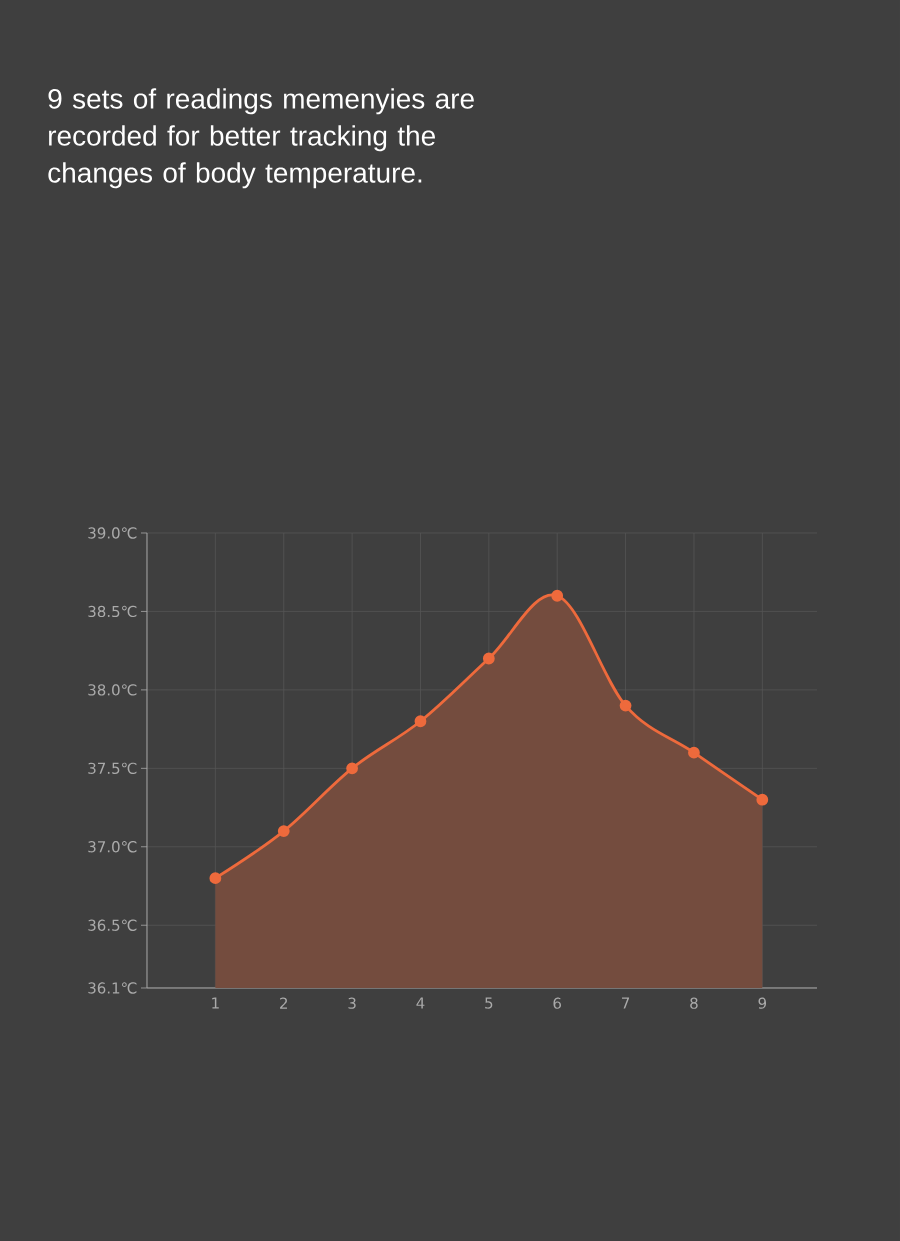 This screenshot has width=900, height=1241. What do you see at coordinates (694, 1003) in the screenshot?
I see `x-tick-label: 8` at bounding box center [694, 1003].